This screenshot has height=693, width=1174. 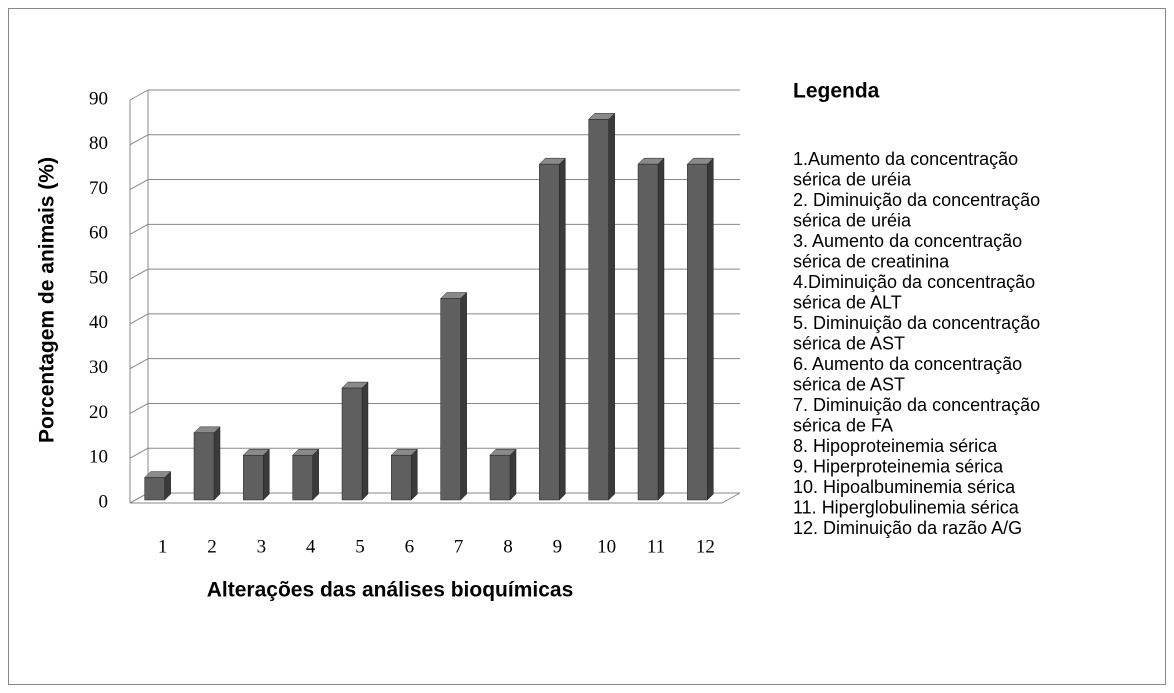 What do you see at coordinates (98, 143) in the screenshot?
I see `y-tick-label: 80` at bounding box center [98, 143].